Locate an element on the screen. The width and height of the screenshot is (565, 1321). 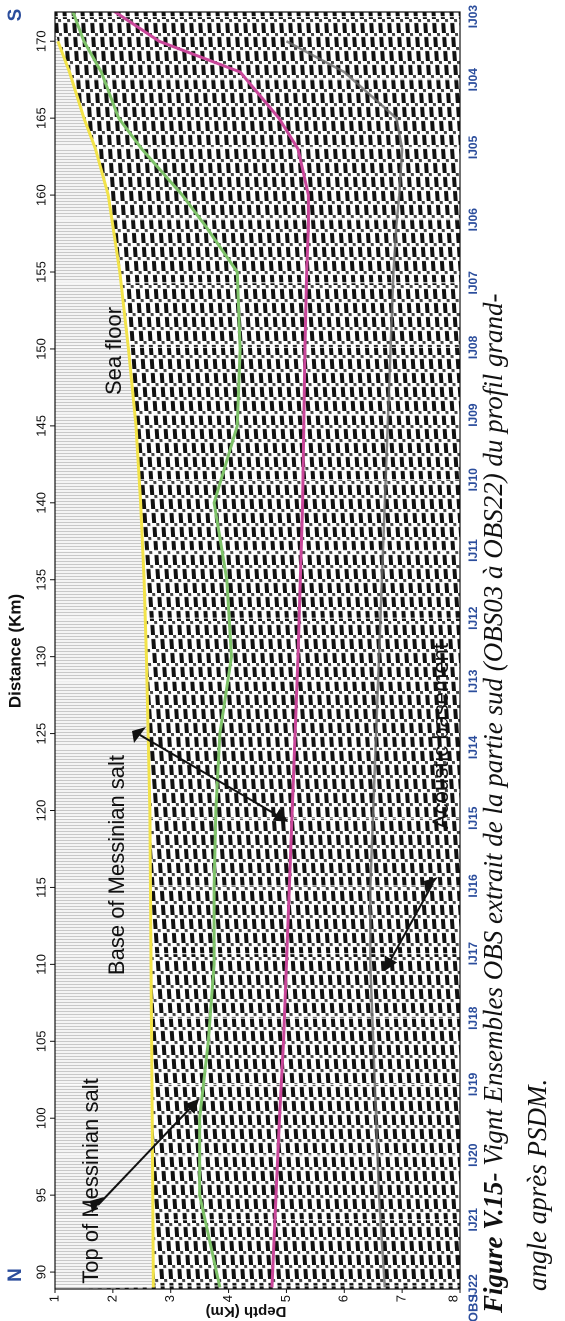
station-label: IJ05 is located at coordinates (473, 147).